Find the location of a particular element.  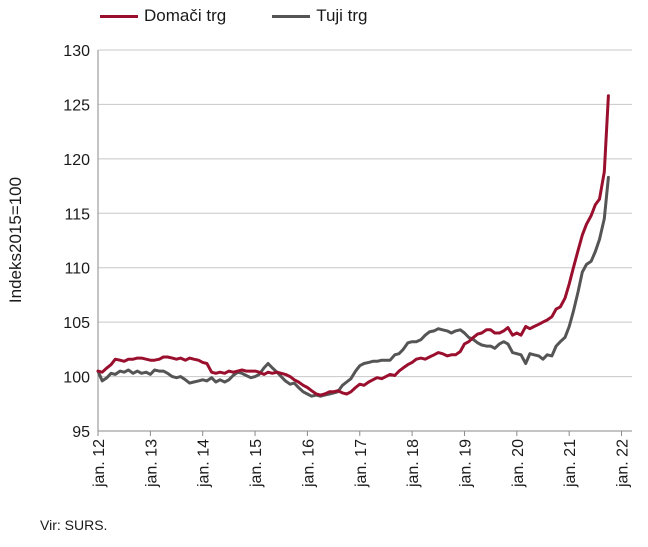

x-tick-label: jan. 20 is located at coordinates (518, 463).